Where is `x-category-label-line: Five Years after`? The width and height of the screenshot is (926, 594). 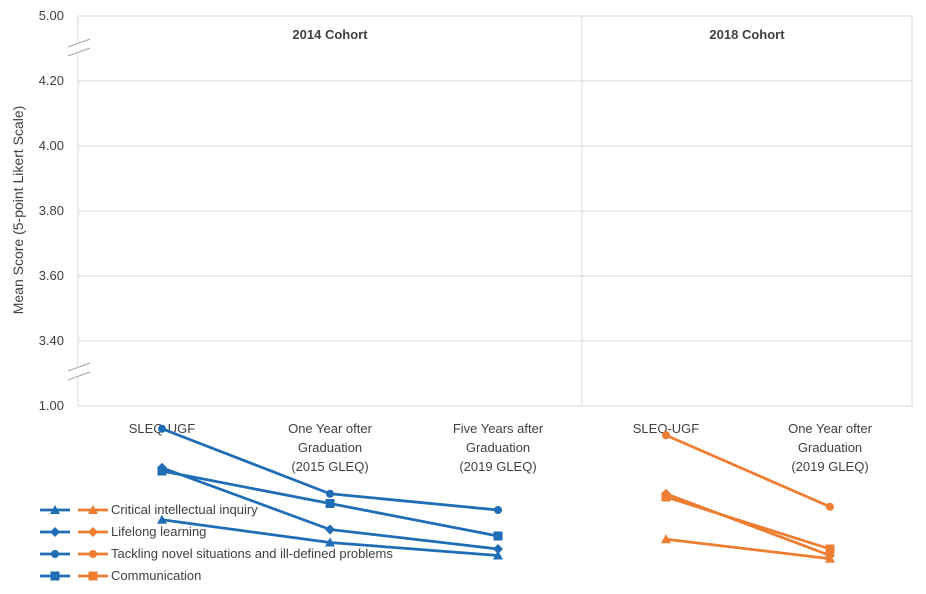 x-category-label-line: Five Years after is located at coordinates (498, 428).